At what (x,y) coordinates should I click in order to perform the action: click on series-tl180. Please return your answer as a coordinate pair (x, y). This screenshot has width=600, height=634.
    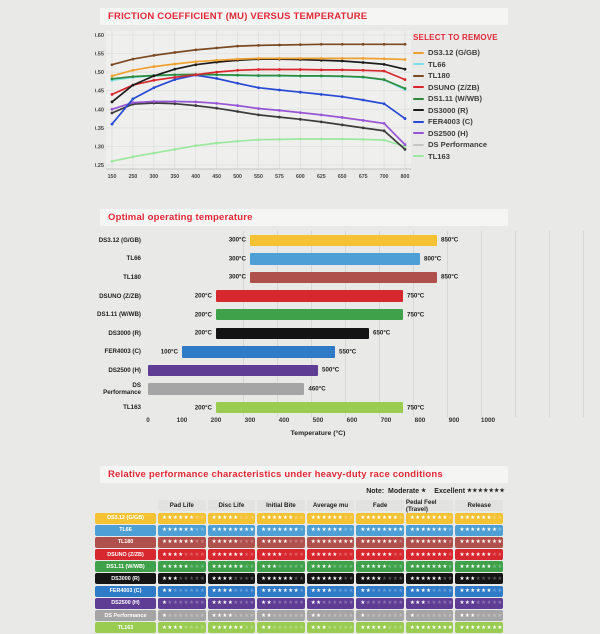
    Looking at the image, I should click on (258, 54).